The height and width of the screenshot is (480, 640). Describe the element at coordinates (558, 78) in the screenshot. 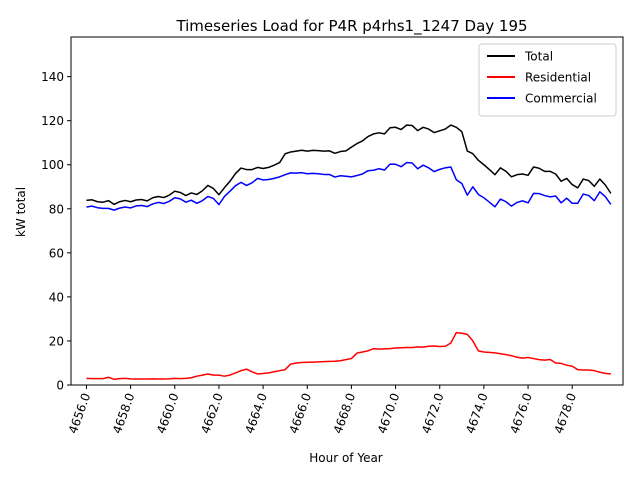

I see `legend-label-residential: Residential` at that location.